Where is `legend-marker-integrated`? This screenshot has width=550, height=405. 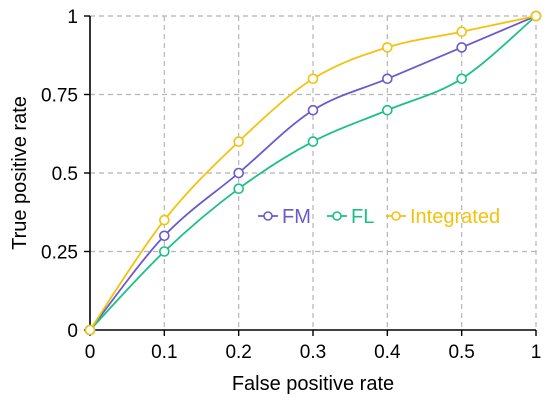
legend-marker-integrated is located at coordinates (396, 216).